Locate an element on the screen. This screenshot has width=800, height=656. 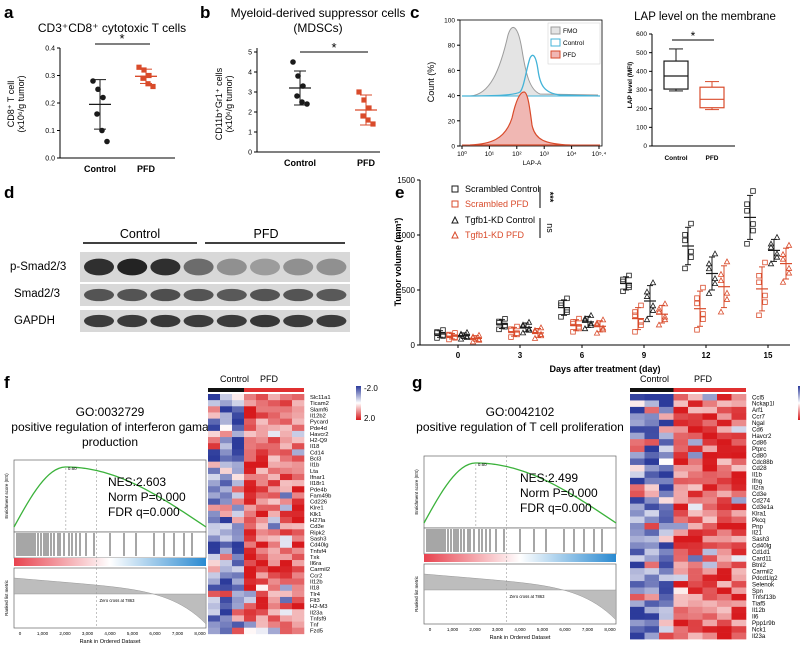
gene-label: Pdcd1lg2 is located at coordinates (765, 578).